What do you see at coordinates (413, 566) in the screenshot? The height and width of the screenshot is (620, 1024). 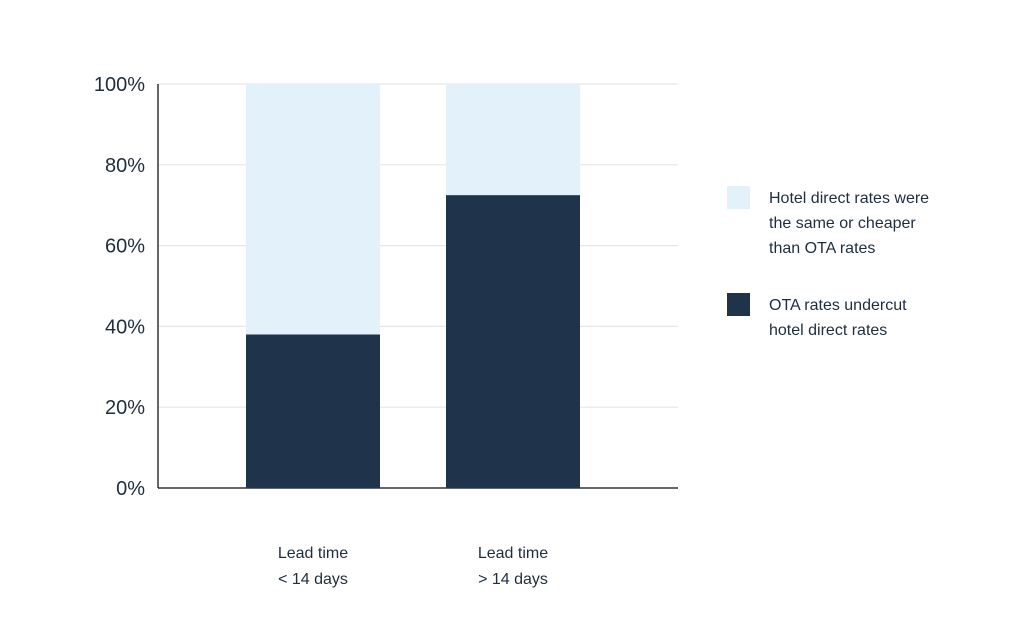 I see `x-axis-categories: Lead time < 14 days Lead time > 14 days` at bounding box center [413, 566].